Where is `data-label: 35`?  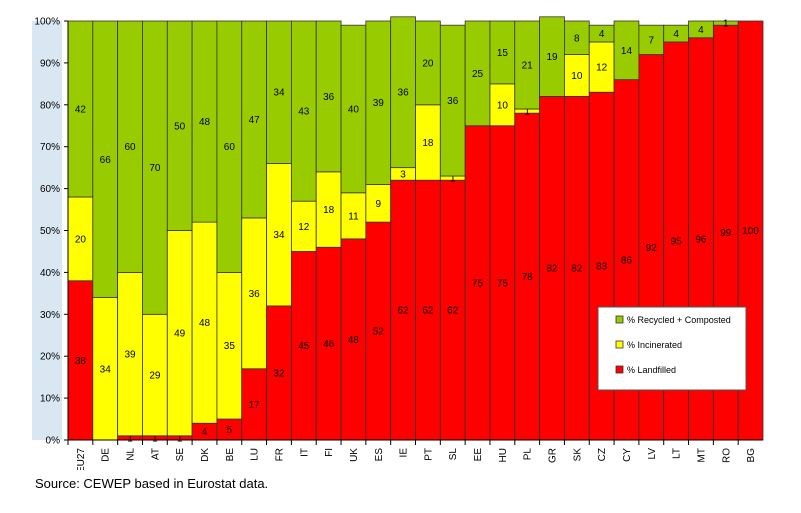
data-label: 35 is located at coordinates (230, 346).